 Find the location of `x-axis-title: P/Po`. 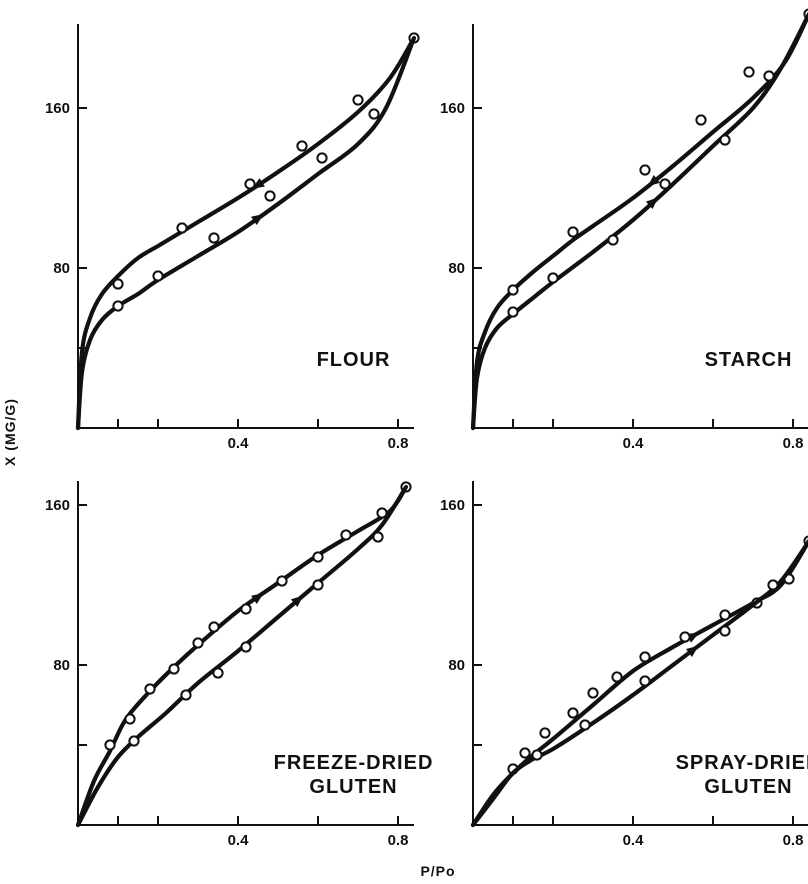

x-axis-title: P/Po is located at coordinates (437, 871).